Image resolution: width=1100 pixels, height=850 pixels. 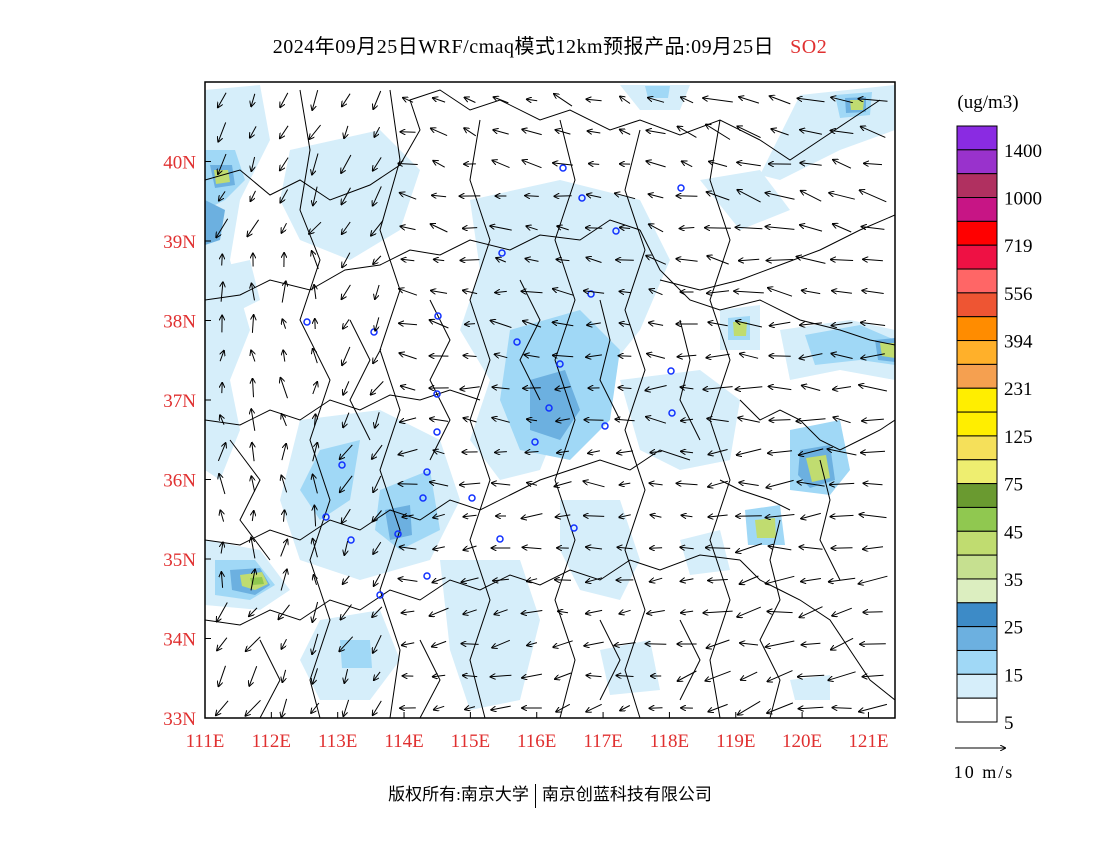 I want to click on legend-label: 5, so click(x=1009, y=723).